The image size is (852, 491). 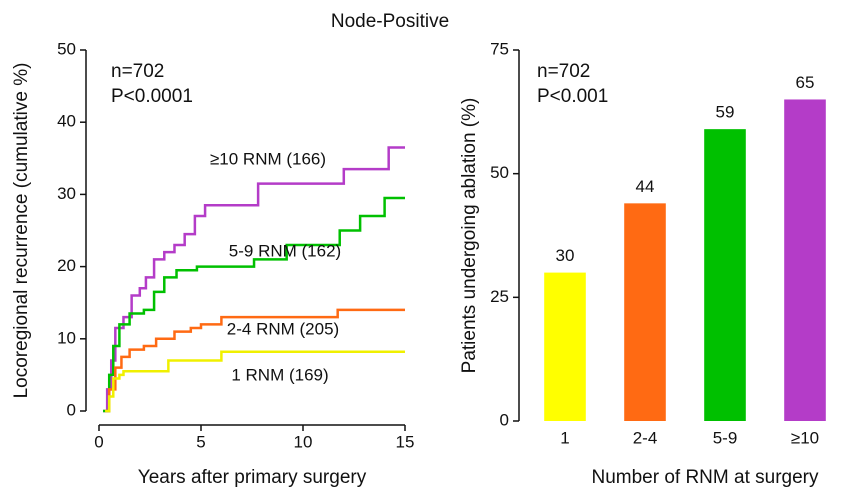 What do you see at coordinates (66, 193) in the screenshot?
I see `y-tick-label: 30` at bounding box center [66, 193].